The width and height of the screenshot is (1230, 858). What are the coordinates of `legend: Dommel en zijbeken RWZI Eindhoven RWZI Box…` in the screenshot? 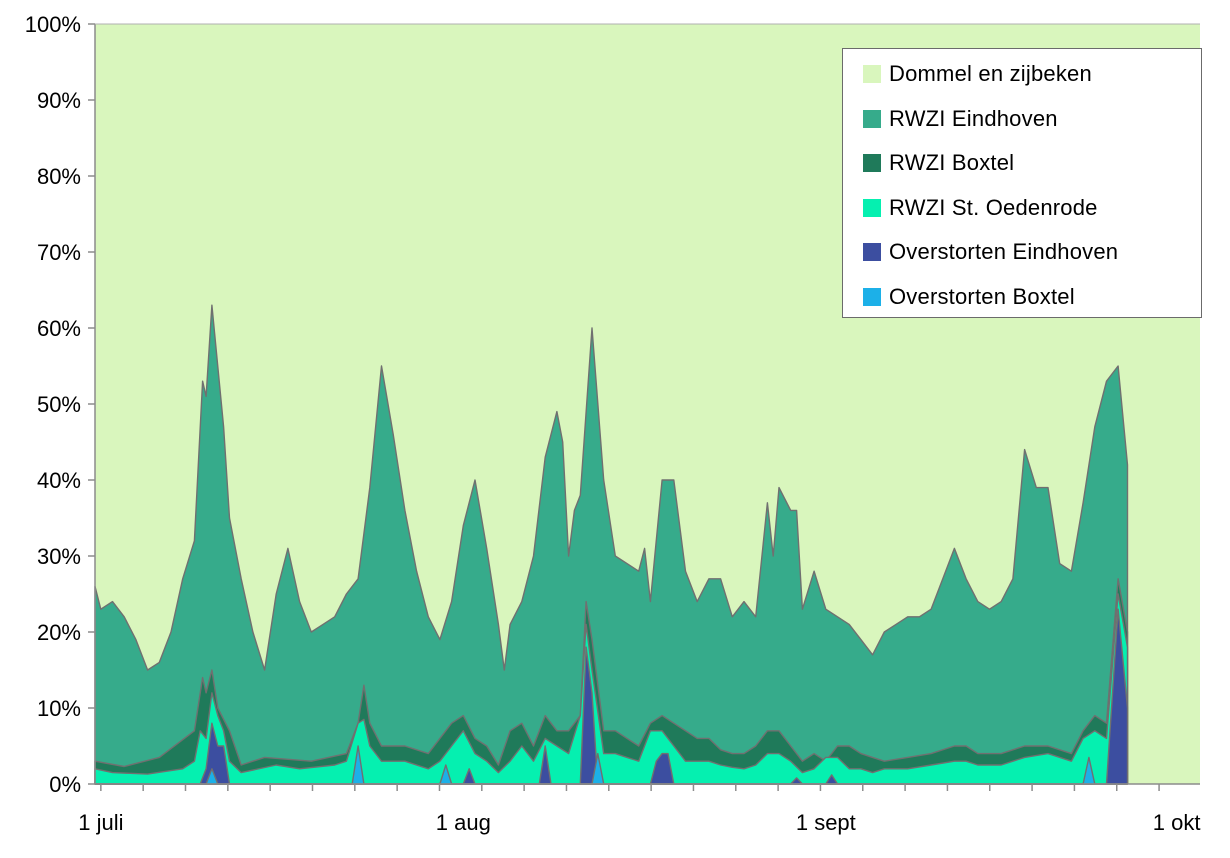 It's located at (1022, 183).